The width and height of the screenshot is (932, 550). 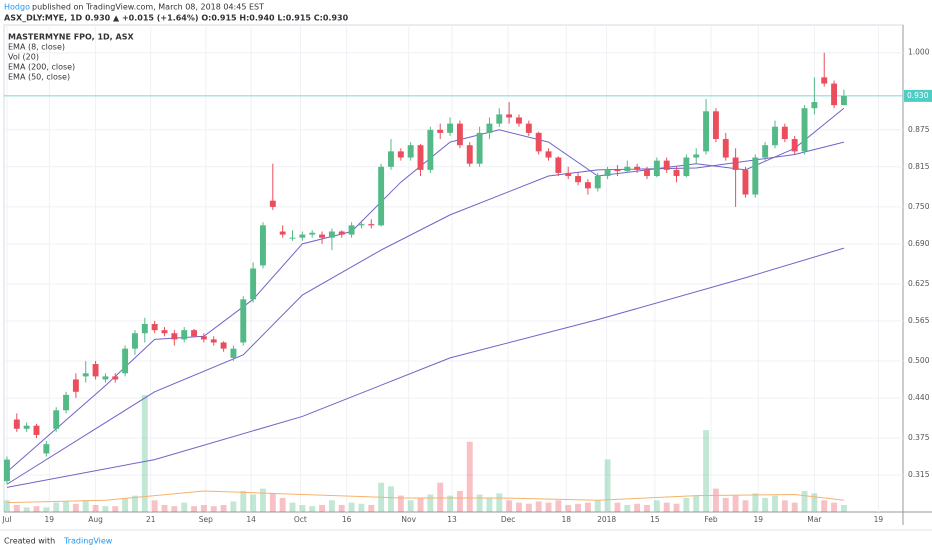 I want to click on x-tick-label: Dec, so click(x=508, y=519).